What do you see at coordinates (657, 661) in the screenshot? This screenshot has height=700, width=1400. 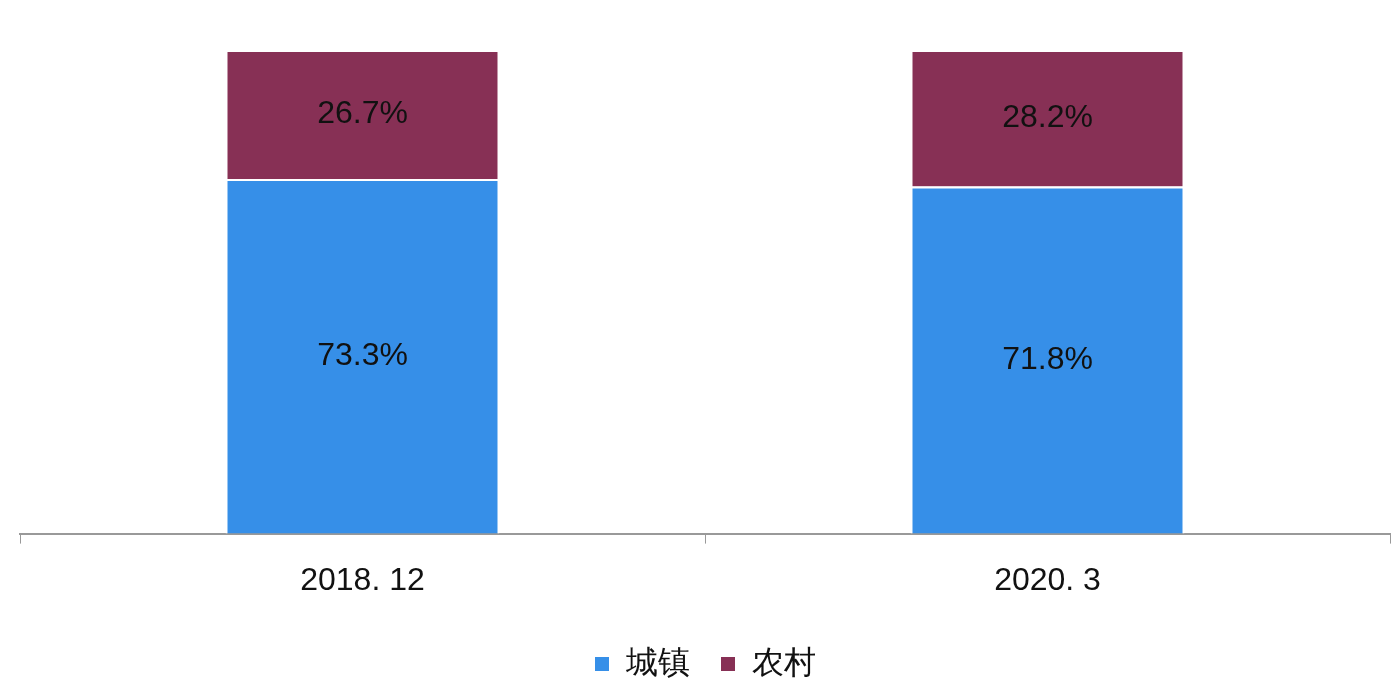 I see `legend-label: 城镇` at bounding box center [657, 661].